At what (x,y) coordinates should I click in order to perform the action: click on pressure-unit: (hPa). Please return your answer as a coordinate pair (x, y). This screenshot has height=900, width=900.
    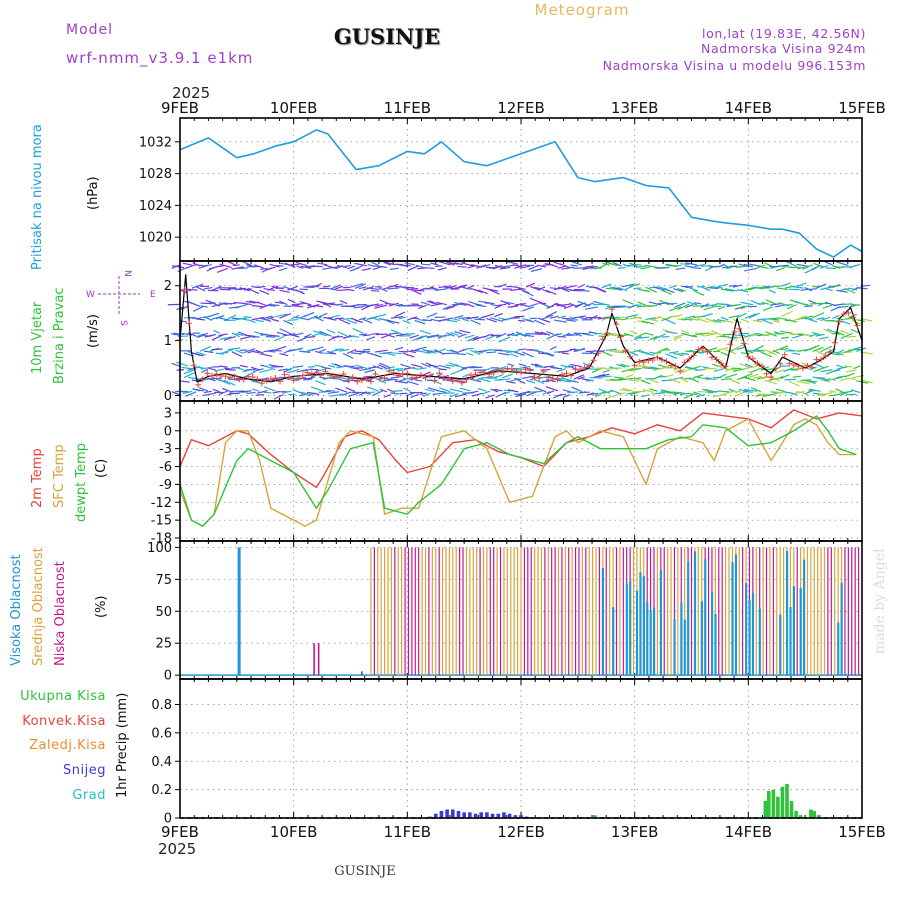
    Looking at the image, I should click on (93, 193).